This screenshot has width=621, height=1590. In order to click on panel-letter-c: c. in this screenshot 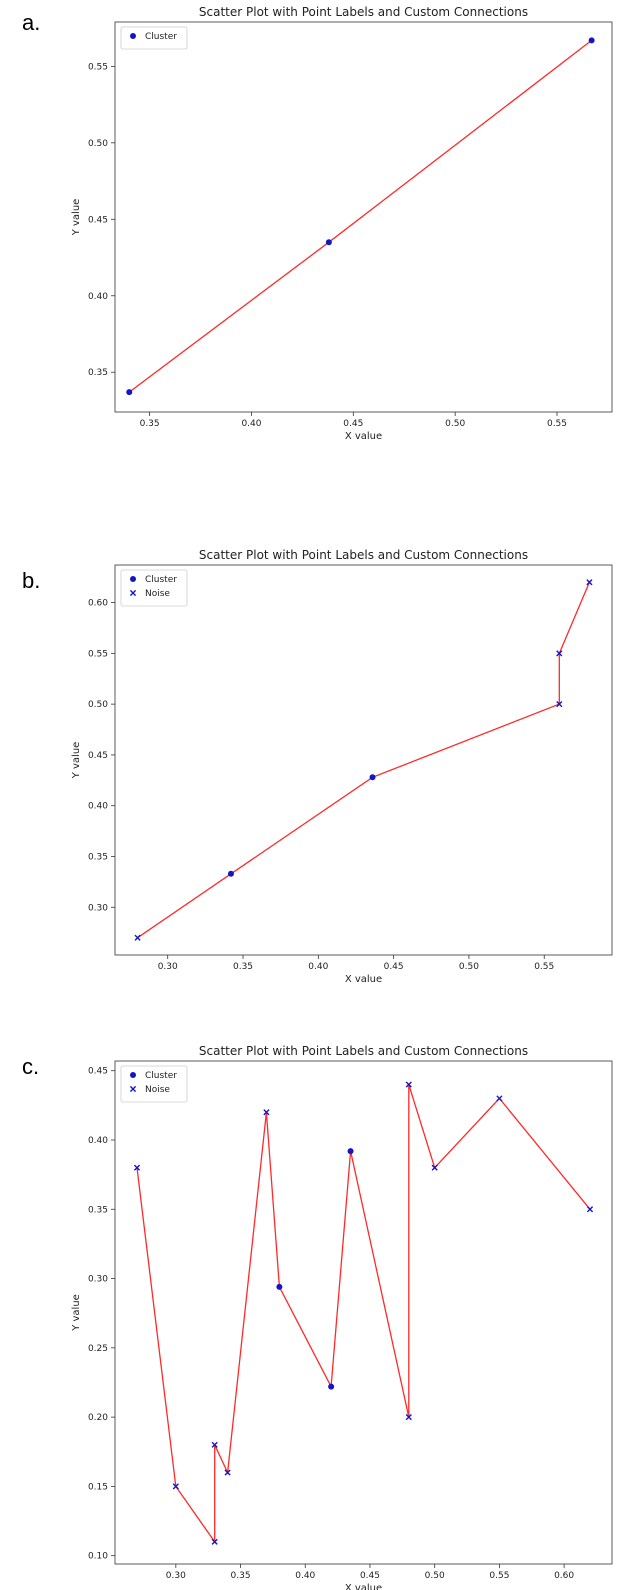, I will do `click(31, 1066)`.